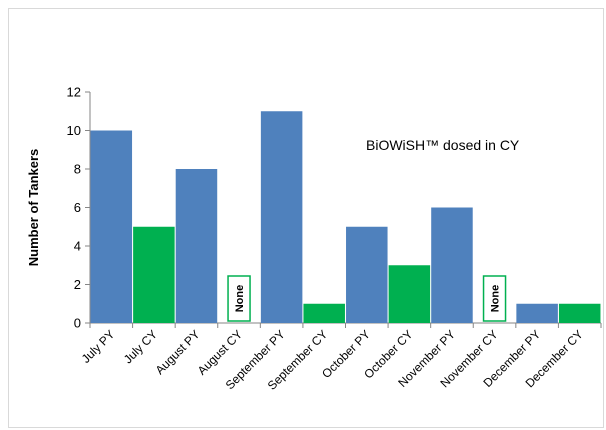 This screenshot has width=606, height=430. I want to click on y-tick-label: 4, so click(77, 246).